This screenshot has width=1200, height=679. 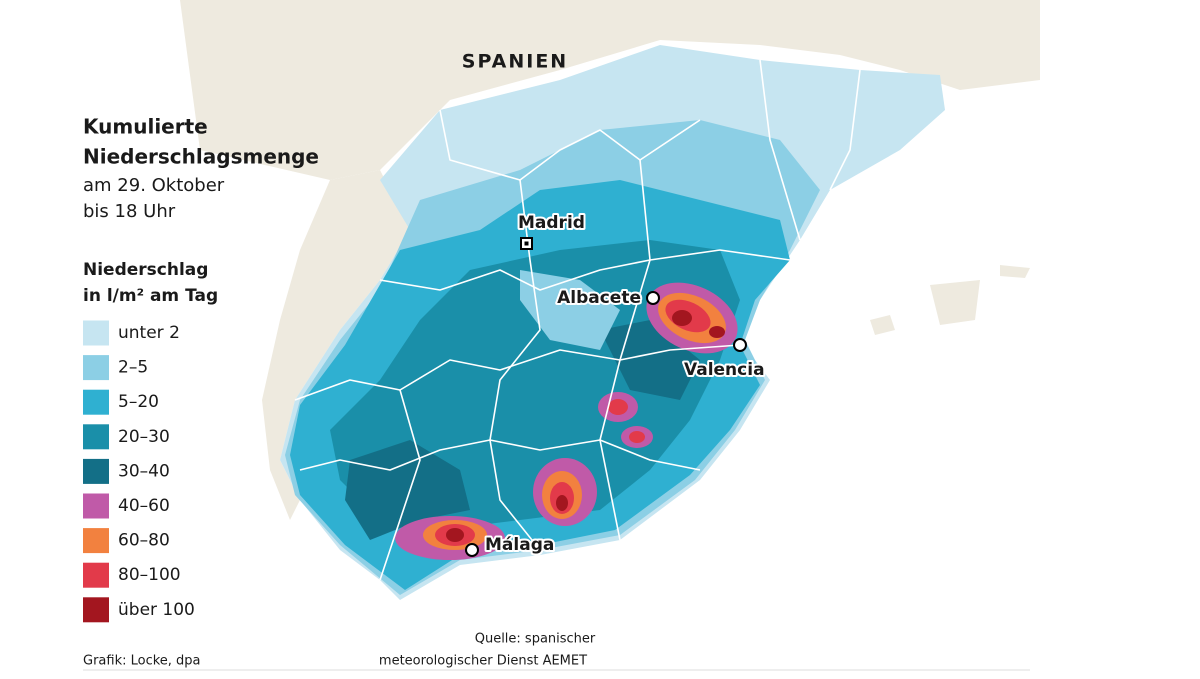 What do you see at coordinates (519, 545) in the screenshot?
I see `city-label: Málaga` at bounding box center [519, 545].